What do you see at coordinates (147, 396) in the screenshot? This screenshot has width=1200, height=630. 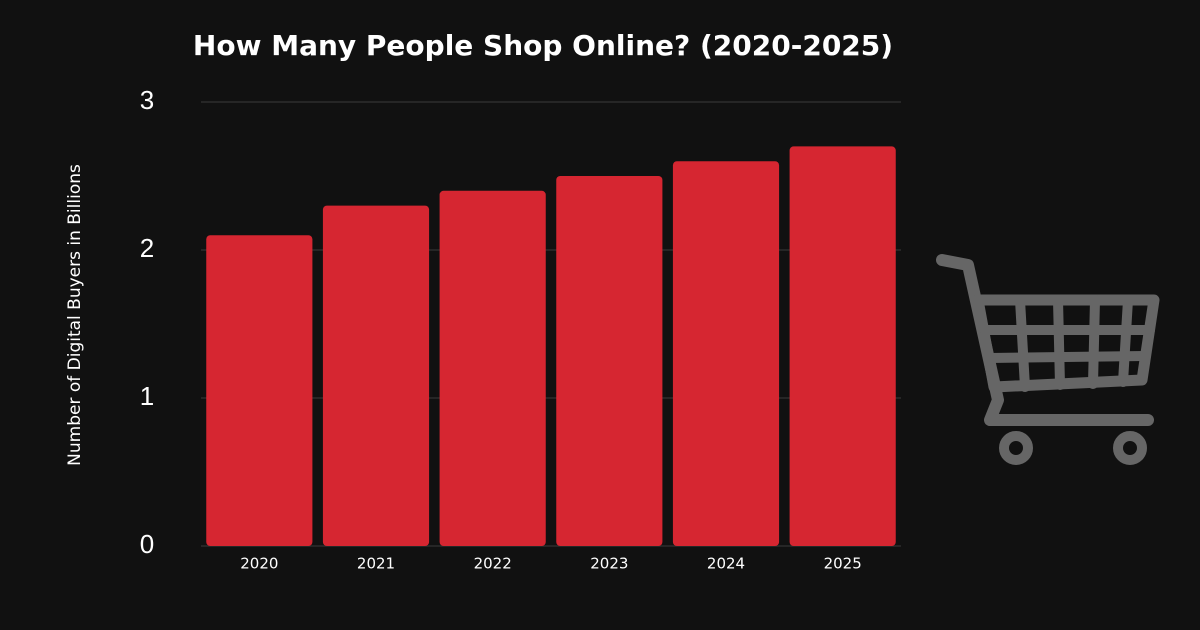 I see `y-tick-label: 1` at bounding box center [147, 396].